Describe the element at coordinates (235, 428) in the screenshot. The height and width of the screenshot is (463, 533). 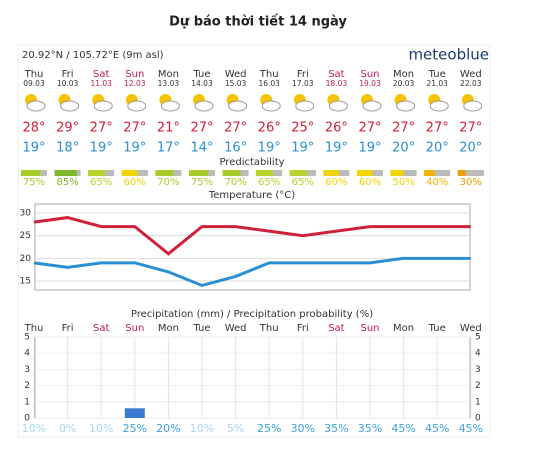
I see `precipitation-probability: 5%` at that location.